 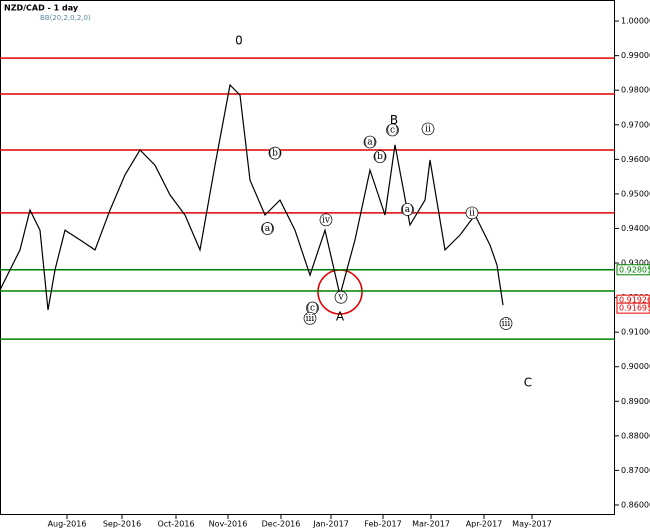 What do you see at coordinates (239, 40) in the screenshot?
I see `wave-label: 0` at bounding box center [239, 40].